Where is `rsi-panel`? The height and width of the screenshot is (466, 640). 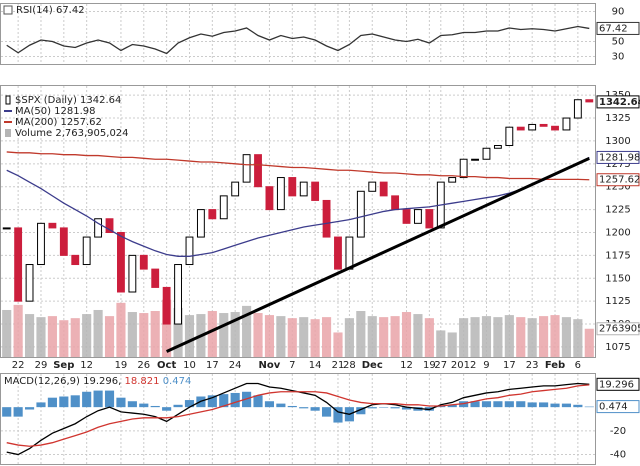 rsi-panel is located at coordinates (298, 34).